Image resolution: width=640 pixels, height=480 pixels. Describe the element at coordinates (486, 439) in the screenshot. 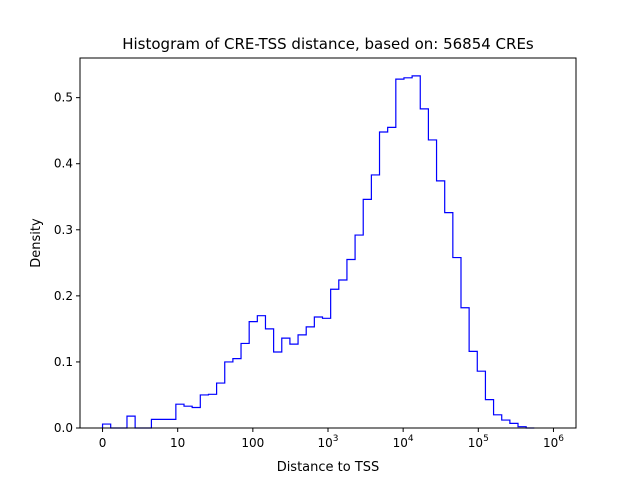

I see `x-tick-exponent: 5` at that location.